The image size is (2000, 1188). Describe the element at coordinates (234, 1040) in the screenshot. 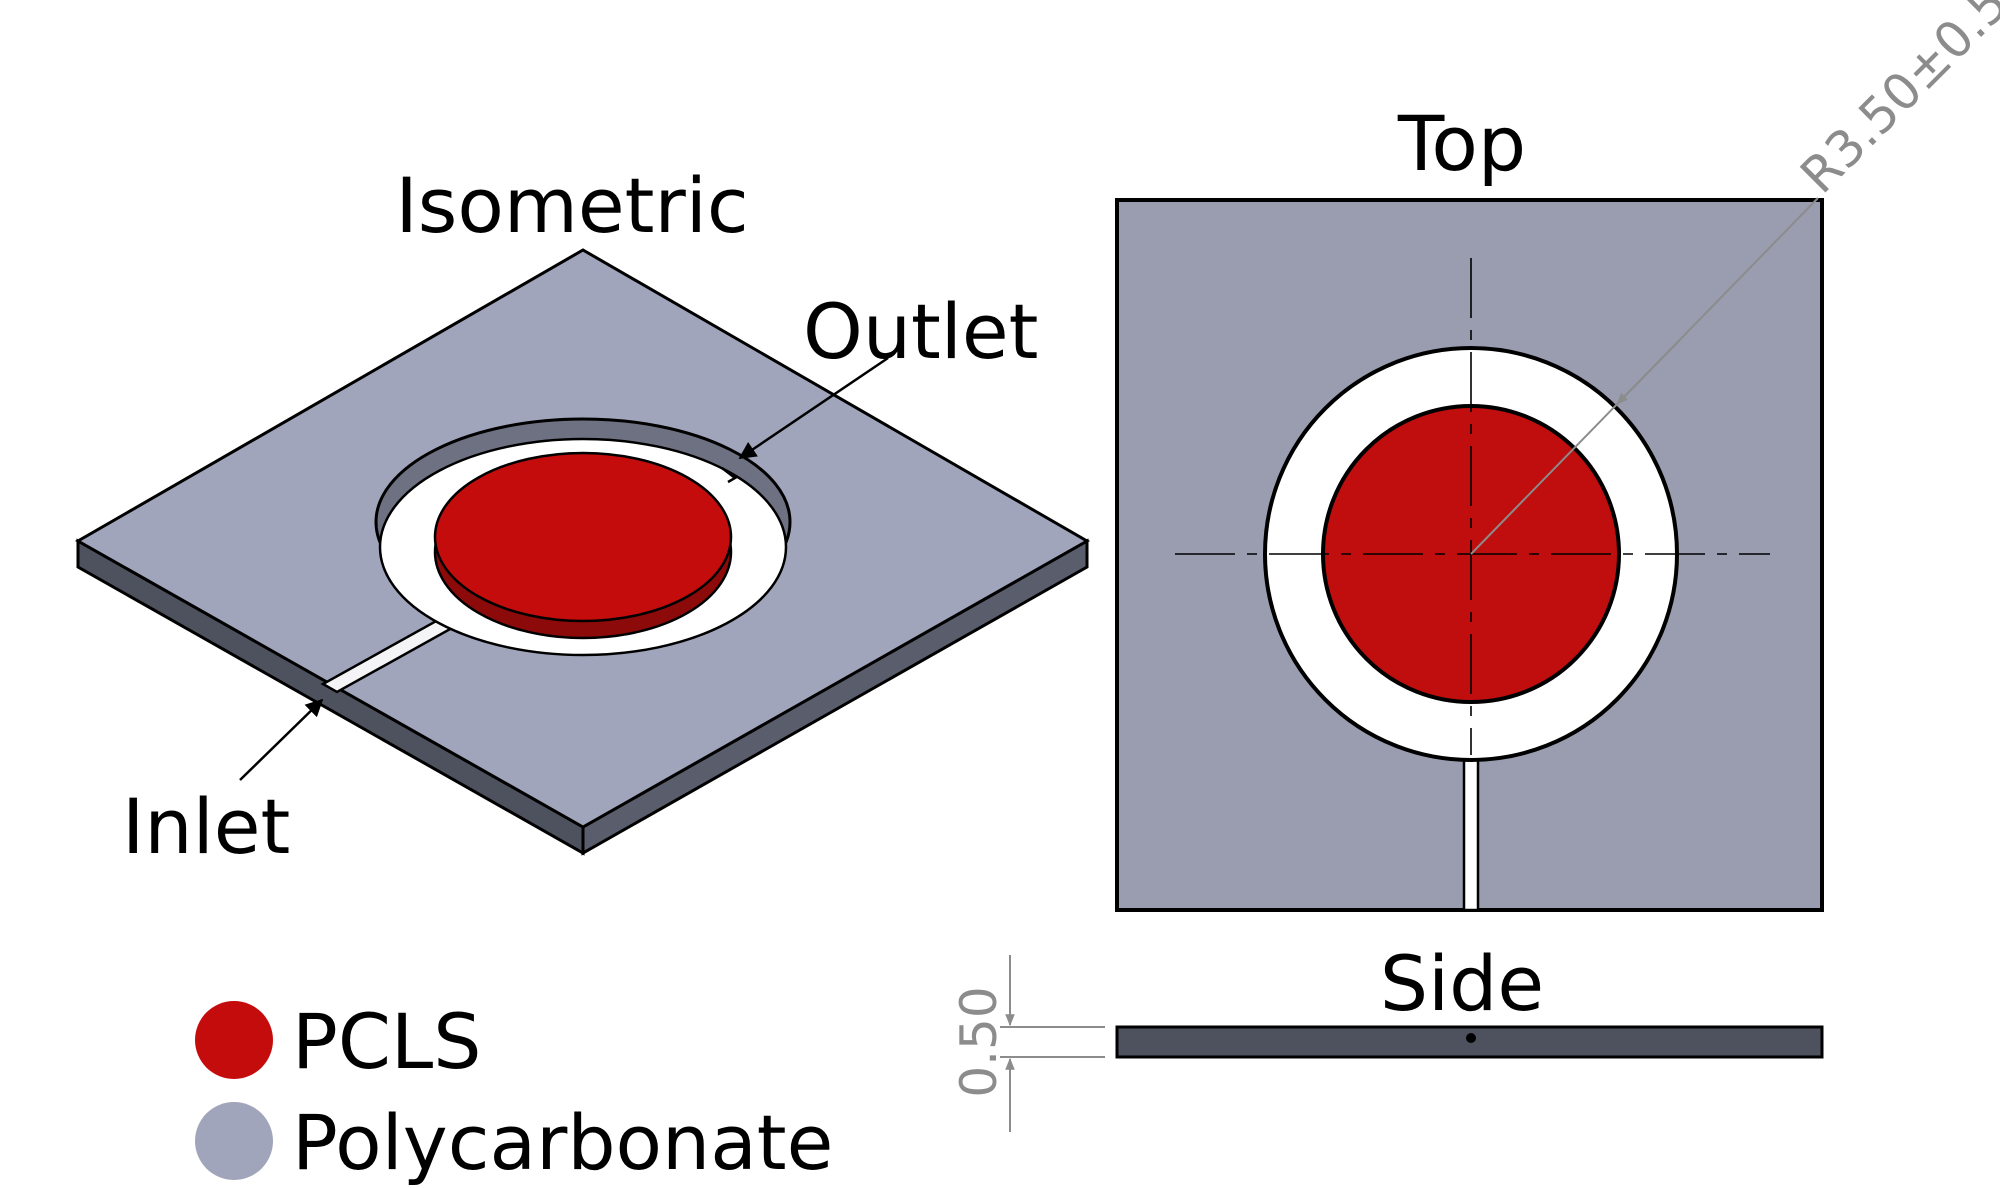

I see `legend-swatch-pcls` at that location.